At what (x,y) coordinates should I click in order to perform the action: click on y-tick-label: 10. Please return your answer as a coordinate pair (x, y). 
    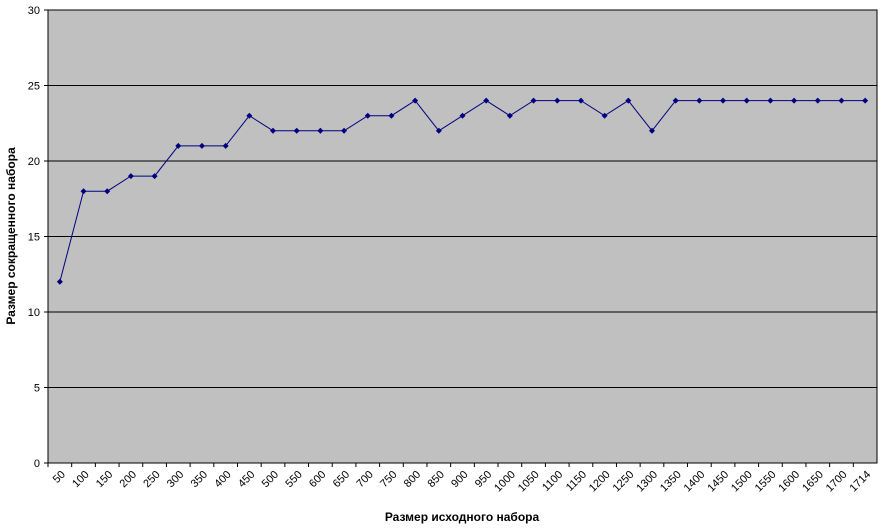
    Looking at the image, I should click on (34, 313).